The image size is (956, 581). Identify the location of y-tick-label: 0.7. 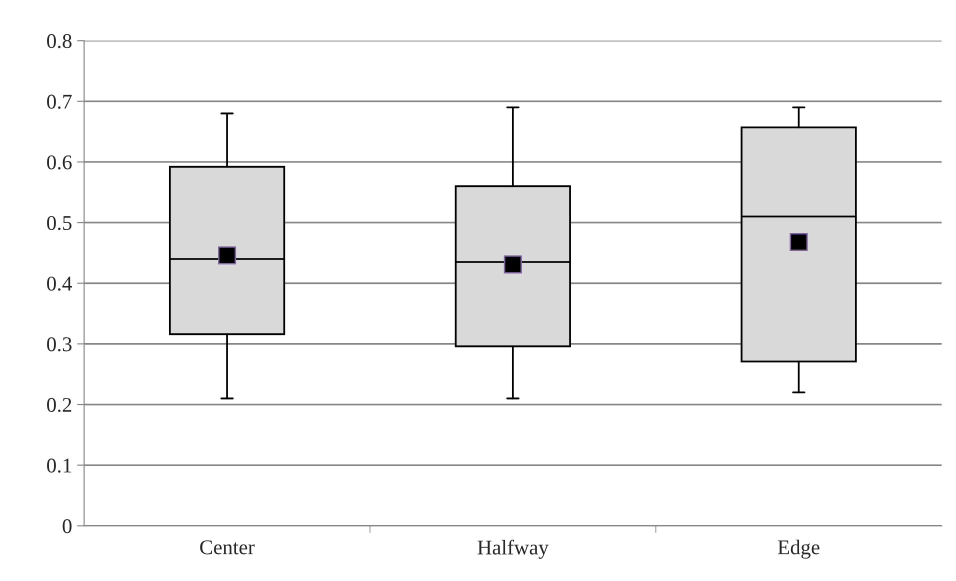
(59, 101).